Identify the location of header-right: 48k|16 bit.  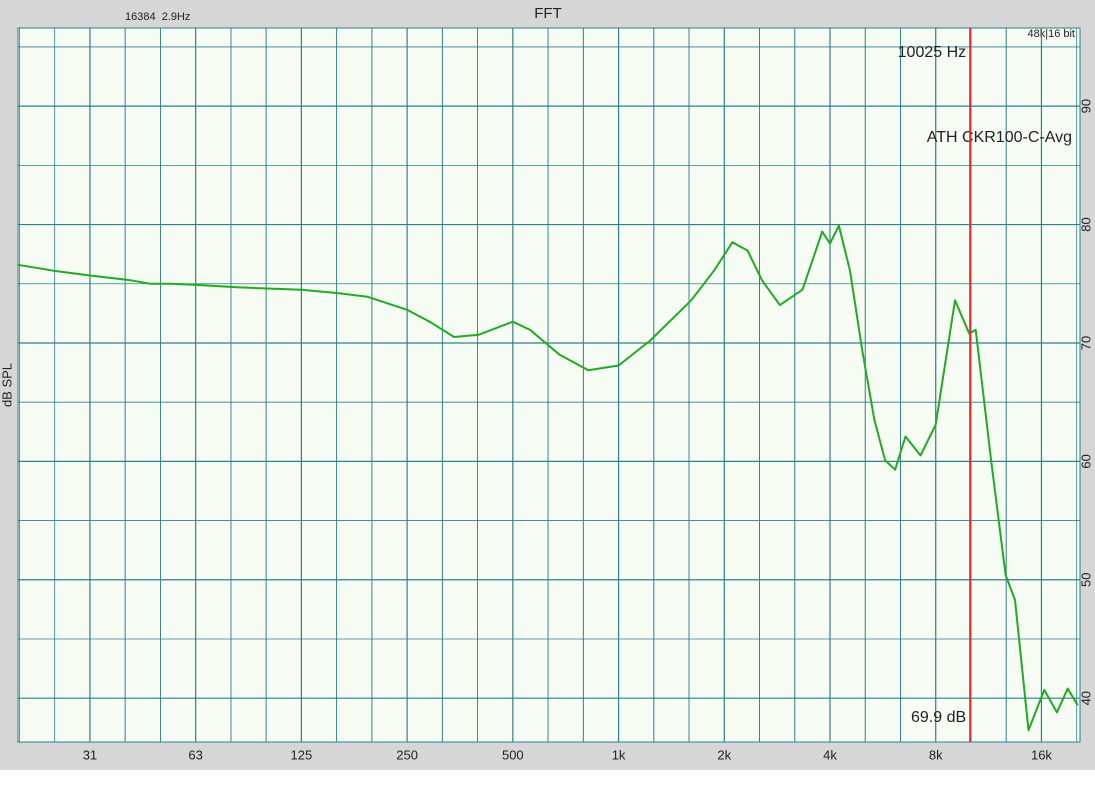
(1051, 34).